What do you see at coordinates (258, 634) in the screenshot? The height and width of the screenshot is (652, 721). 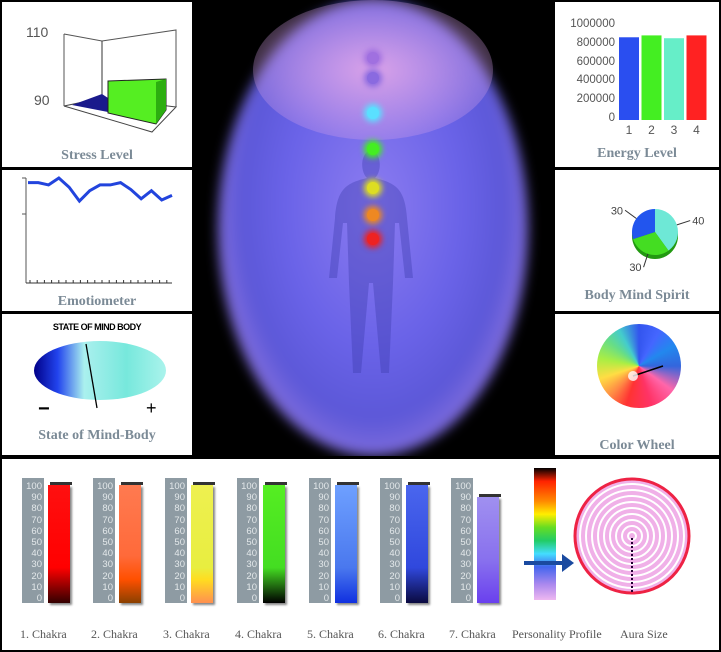 I see `chakra-4-label: 4. Chakra` at bounding box center [258, 634].